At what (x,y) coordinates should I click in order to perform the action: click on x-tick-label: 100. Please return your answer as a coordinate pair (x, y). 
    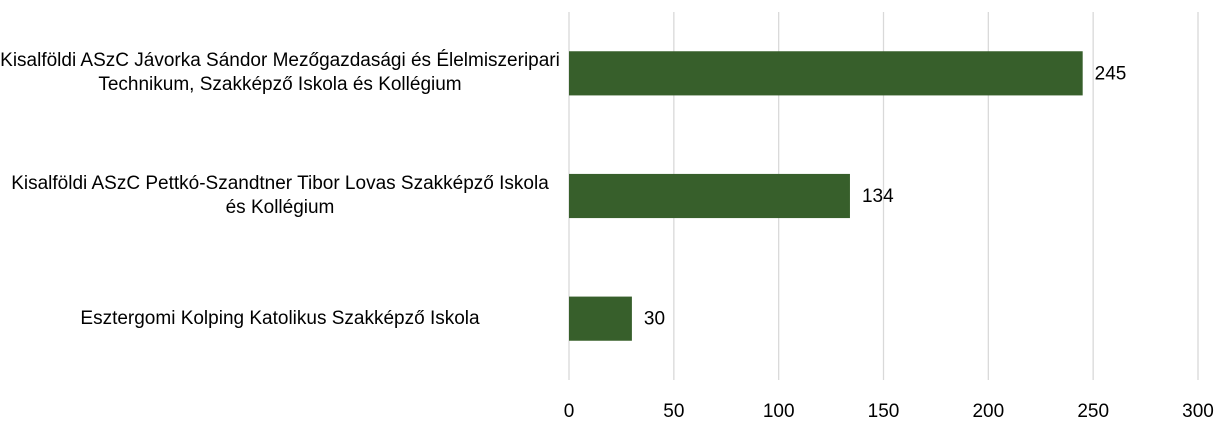
    Looking at the image, I should click on (779, 411).